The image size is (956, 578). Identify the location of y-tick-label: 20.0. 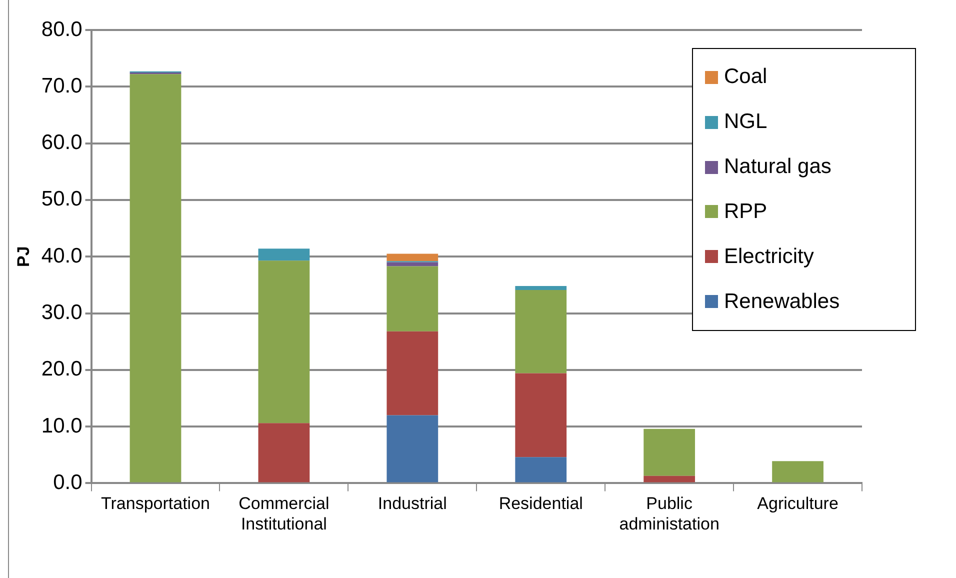
(61, 369).